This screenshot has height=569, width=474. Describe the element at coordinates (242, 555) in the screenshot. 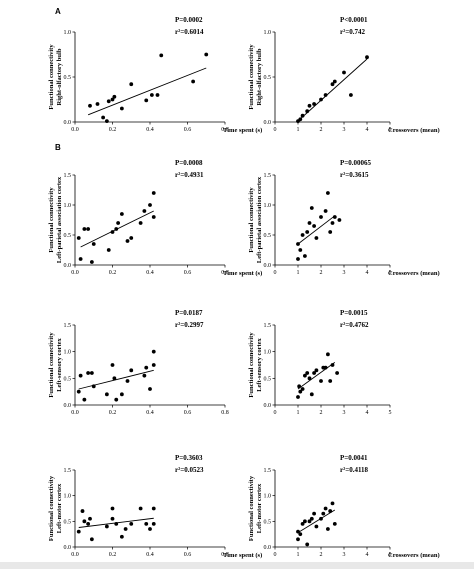

I see `x-axis-label: Time spent (s)` at that location.